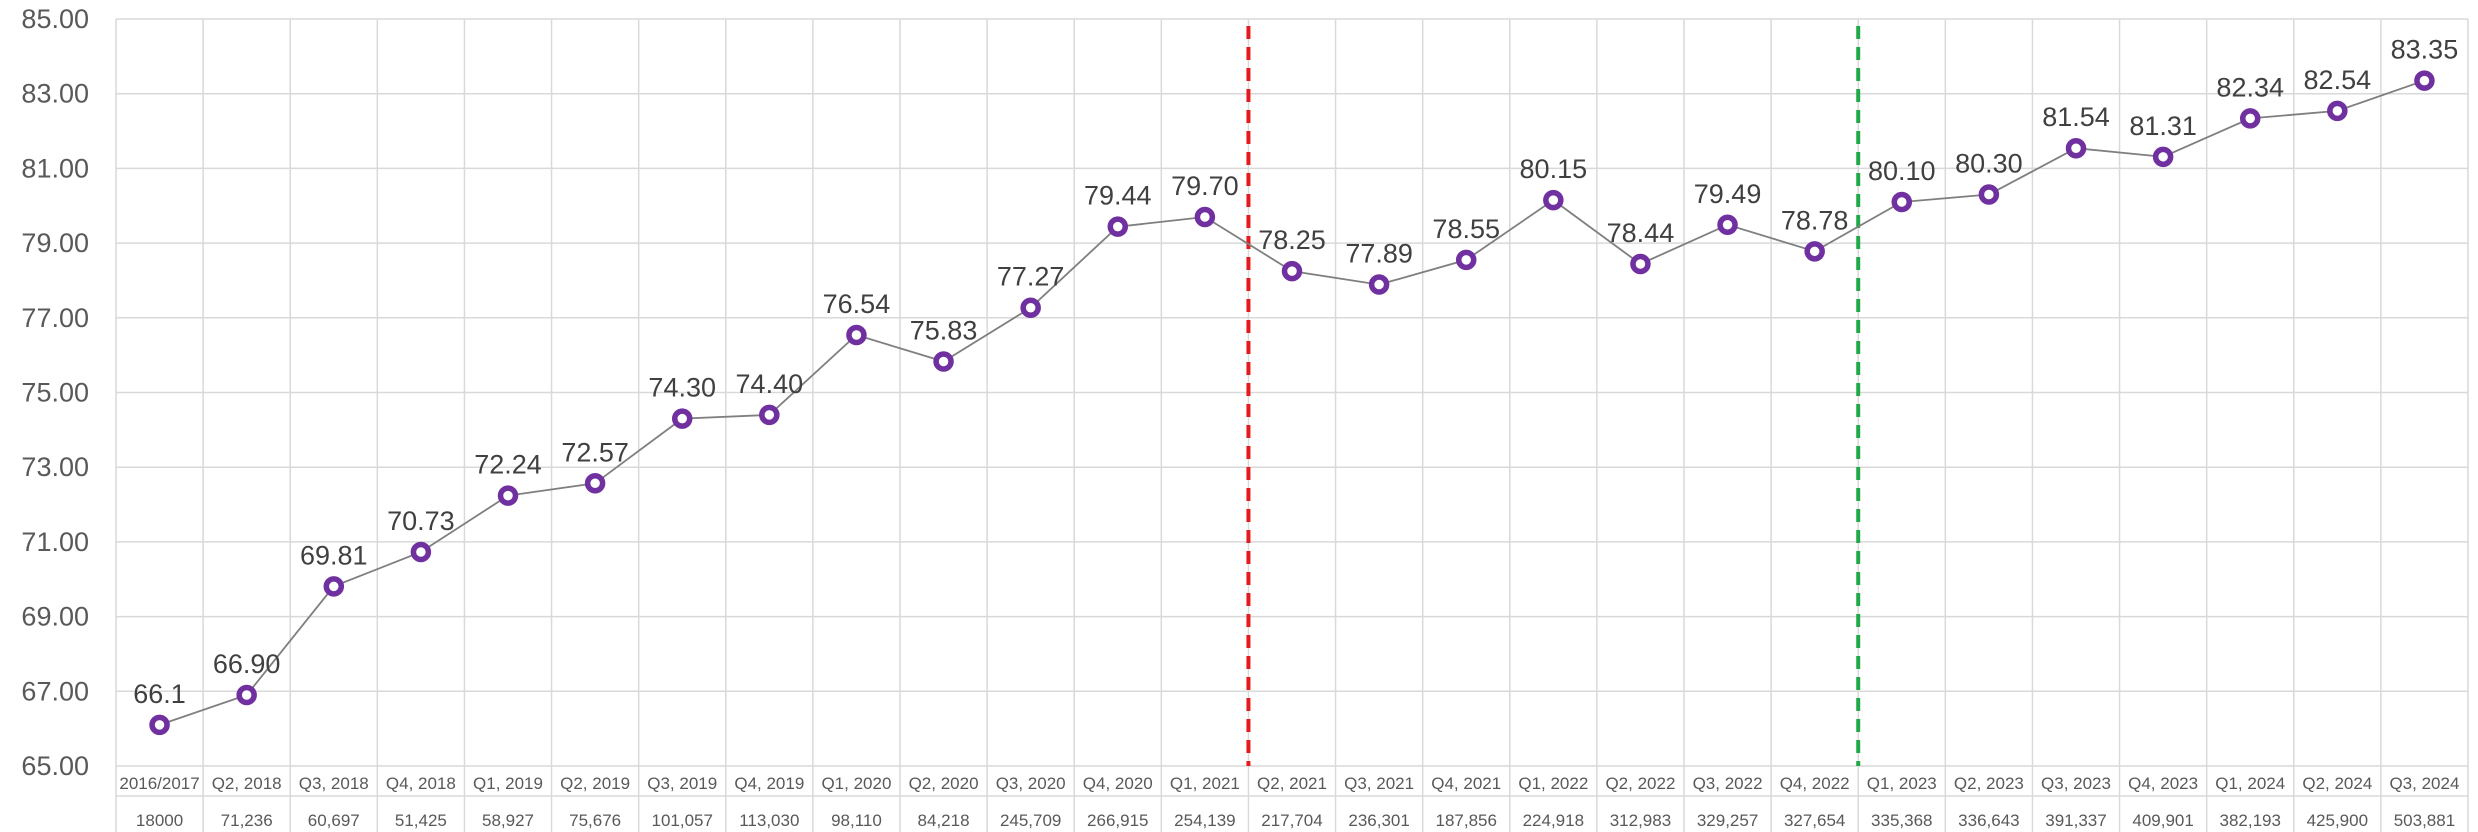 The image size is (2478, 832). What do you see at coordinates (1553, 820) in the screenshot?
I see `sample-size-label: 224,918` at bounding box center [1553, 820].